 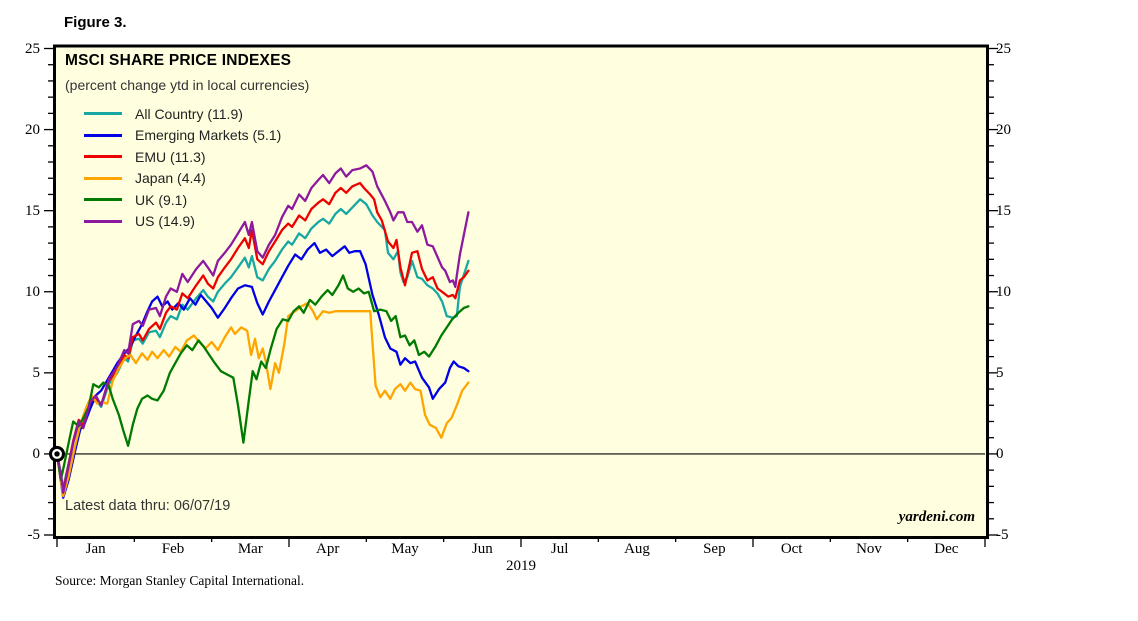 What do you see at coordinates (36, 372) in the screenshot?
I see `y-axis-label-left: 5` at bounding box center [36, 372].